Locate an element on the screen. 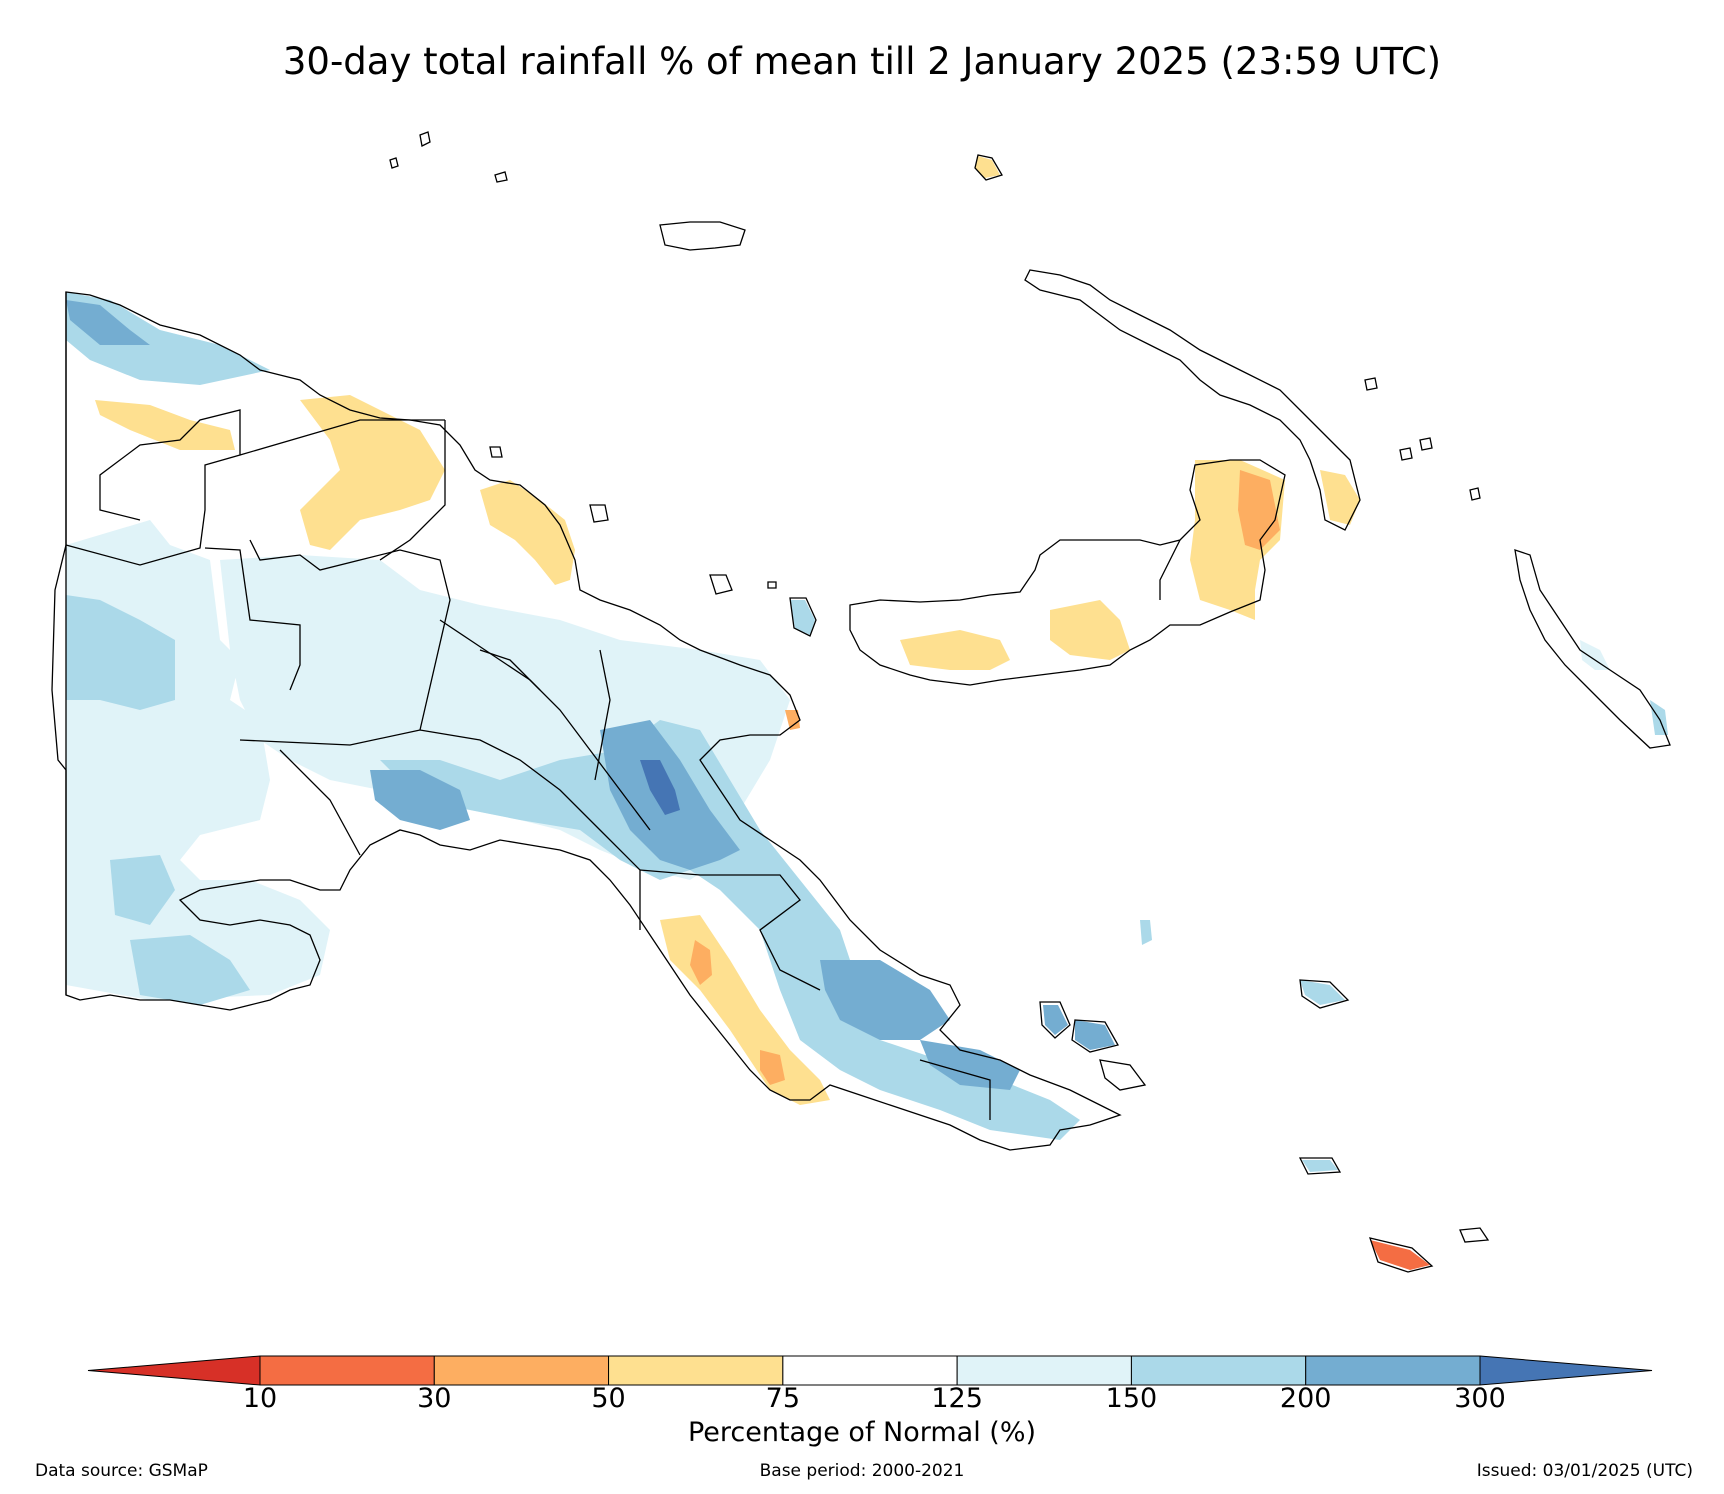  colorbar-over-extension is located at coordinates (1566, 1370).